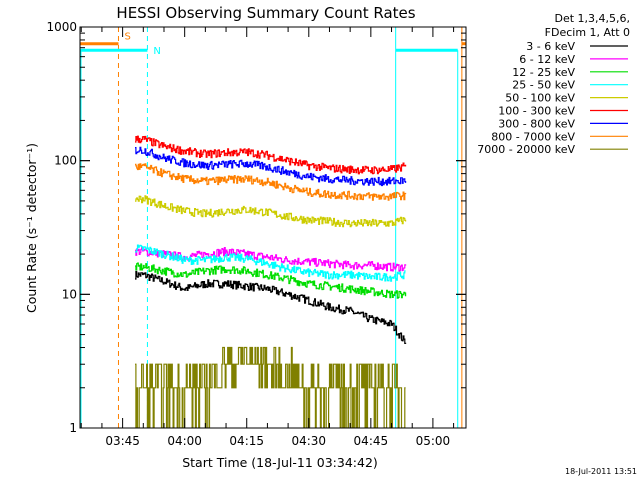 This screenshot has width=640, height=480. I want to click on legend-header-detectors: Det 1,3,4,5,6,, so click(592, 18).